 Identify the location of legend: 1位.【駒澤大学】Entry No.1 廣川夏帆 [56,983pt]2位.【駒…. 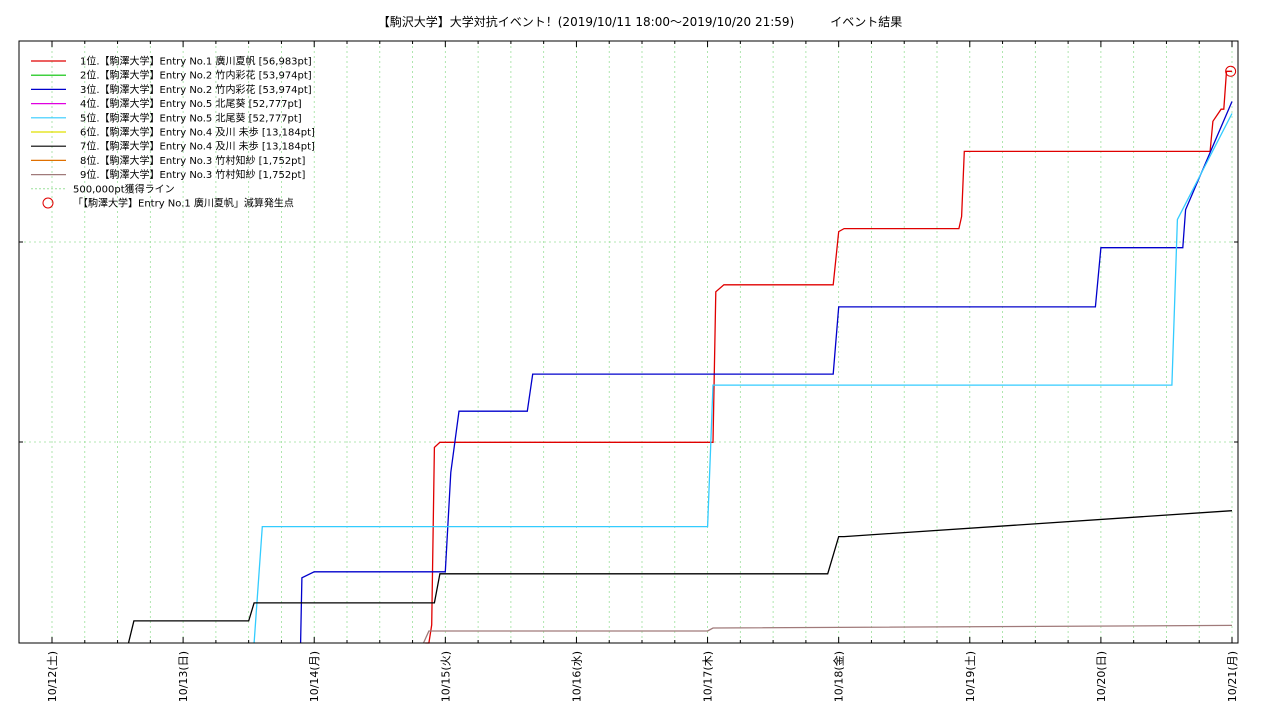
(173, 132).